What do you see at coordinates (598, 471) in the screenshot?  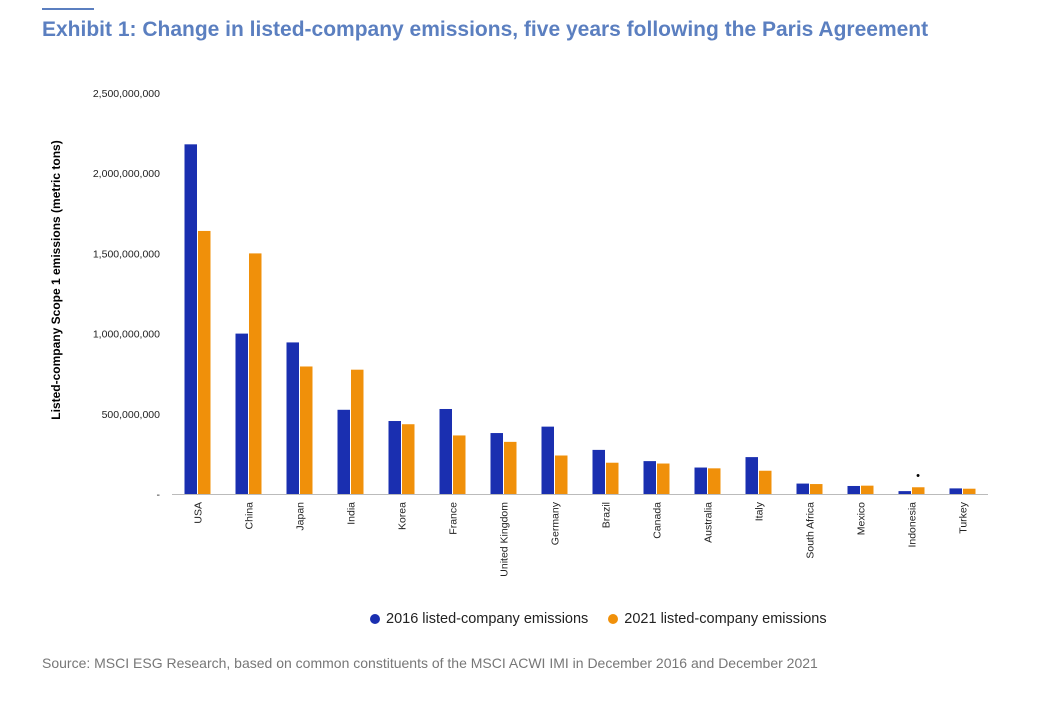 I see `bar-2016-brazil` at bounding box center [598, 471].